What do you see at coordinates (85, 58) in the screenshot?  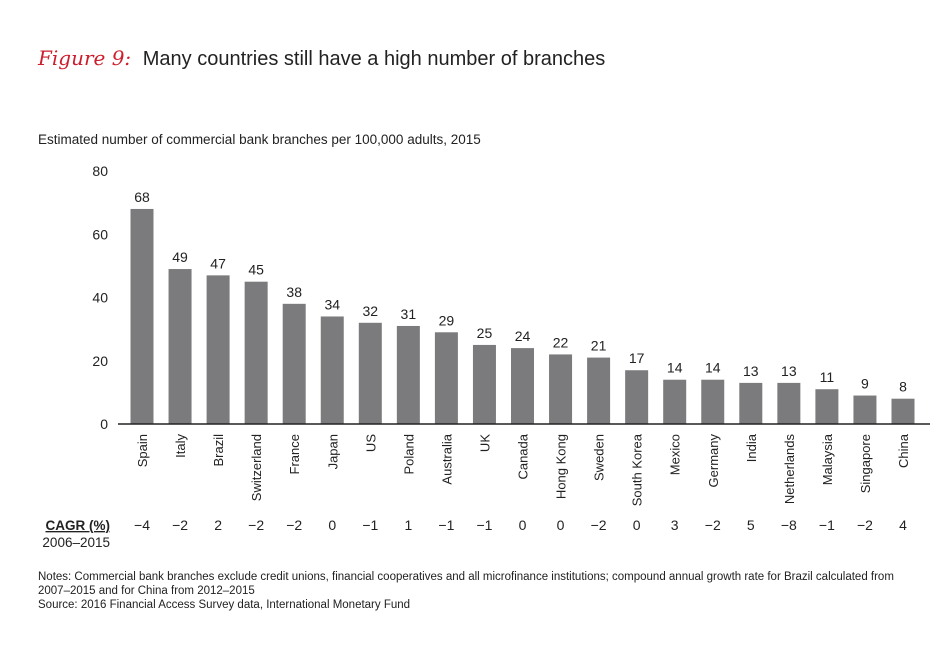 I see `figure-label: Figure 9:` at bounding box center [85, 58].